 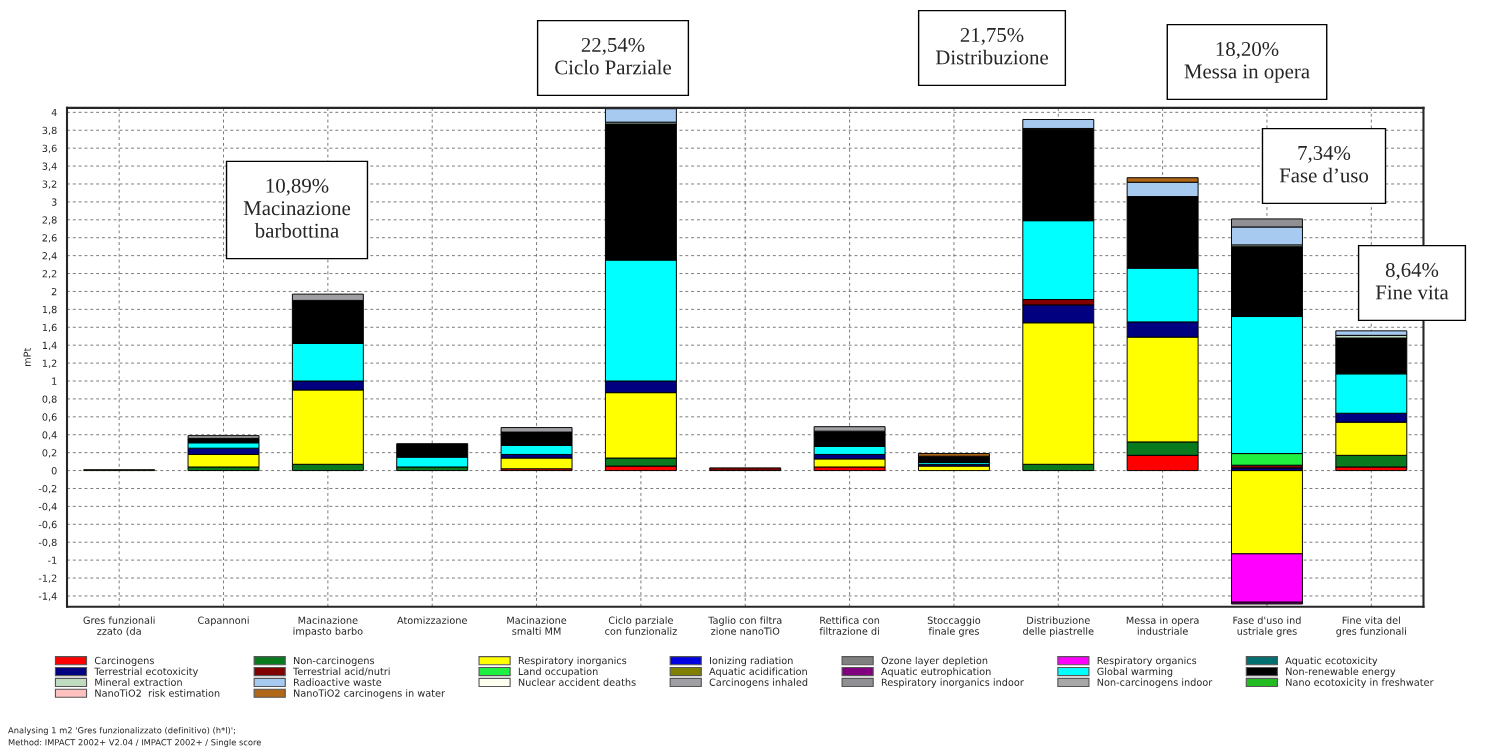 What do you see at coordinates (49, 131) in the screenshot?
I see `y-tick-label: 3,8` at bounding box center [49, 131].